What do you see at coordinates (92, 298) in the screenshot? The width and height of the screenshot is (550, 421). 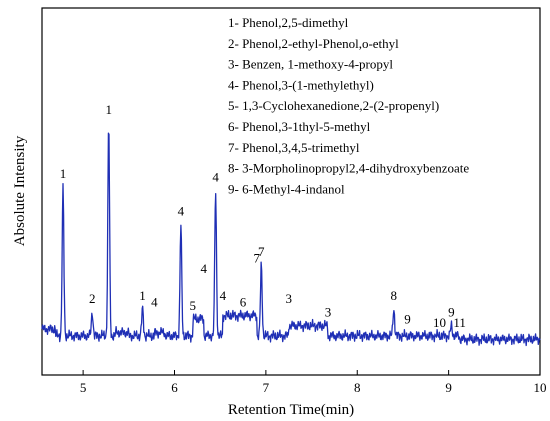 I see `peak-label: 2` at bounding box center [92, 298].